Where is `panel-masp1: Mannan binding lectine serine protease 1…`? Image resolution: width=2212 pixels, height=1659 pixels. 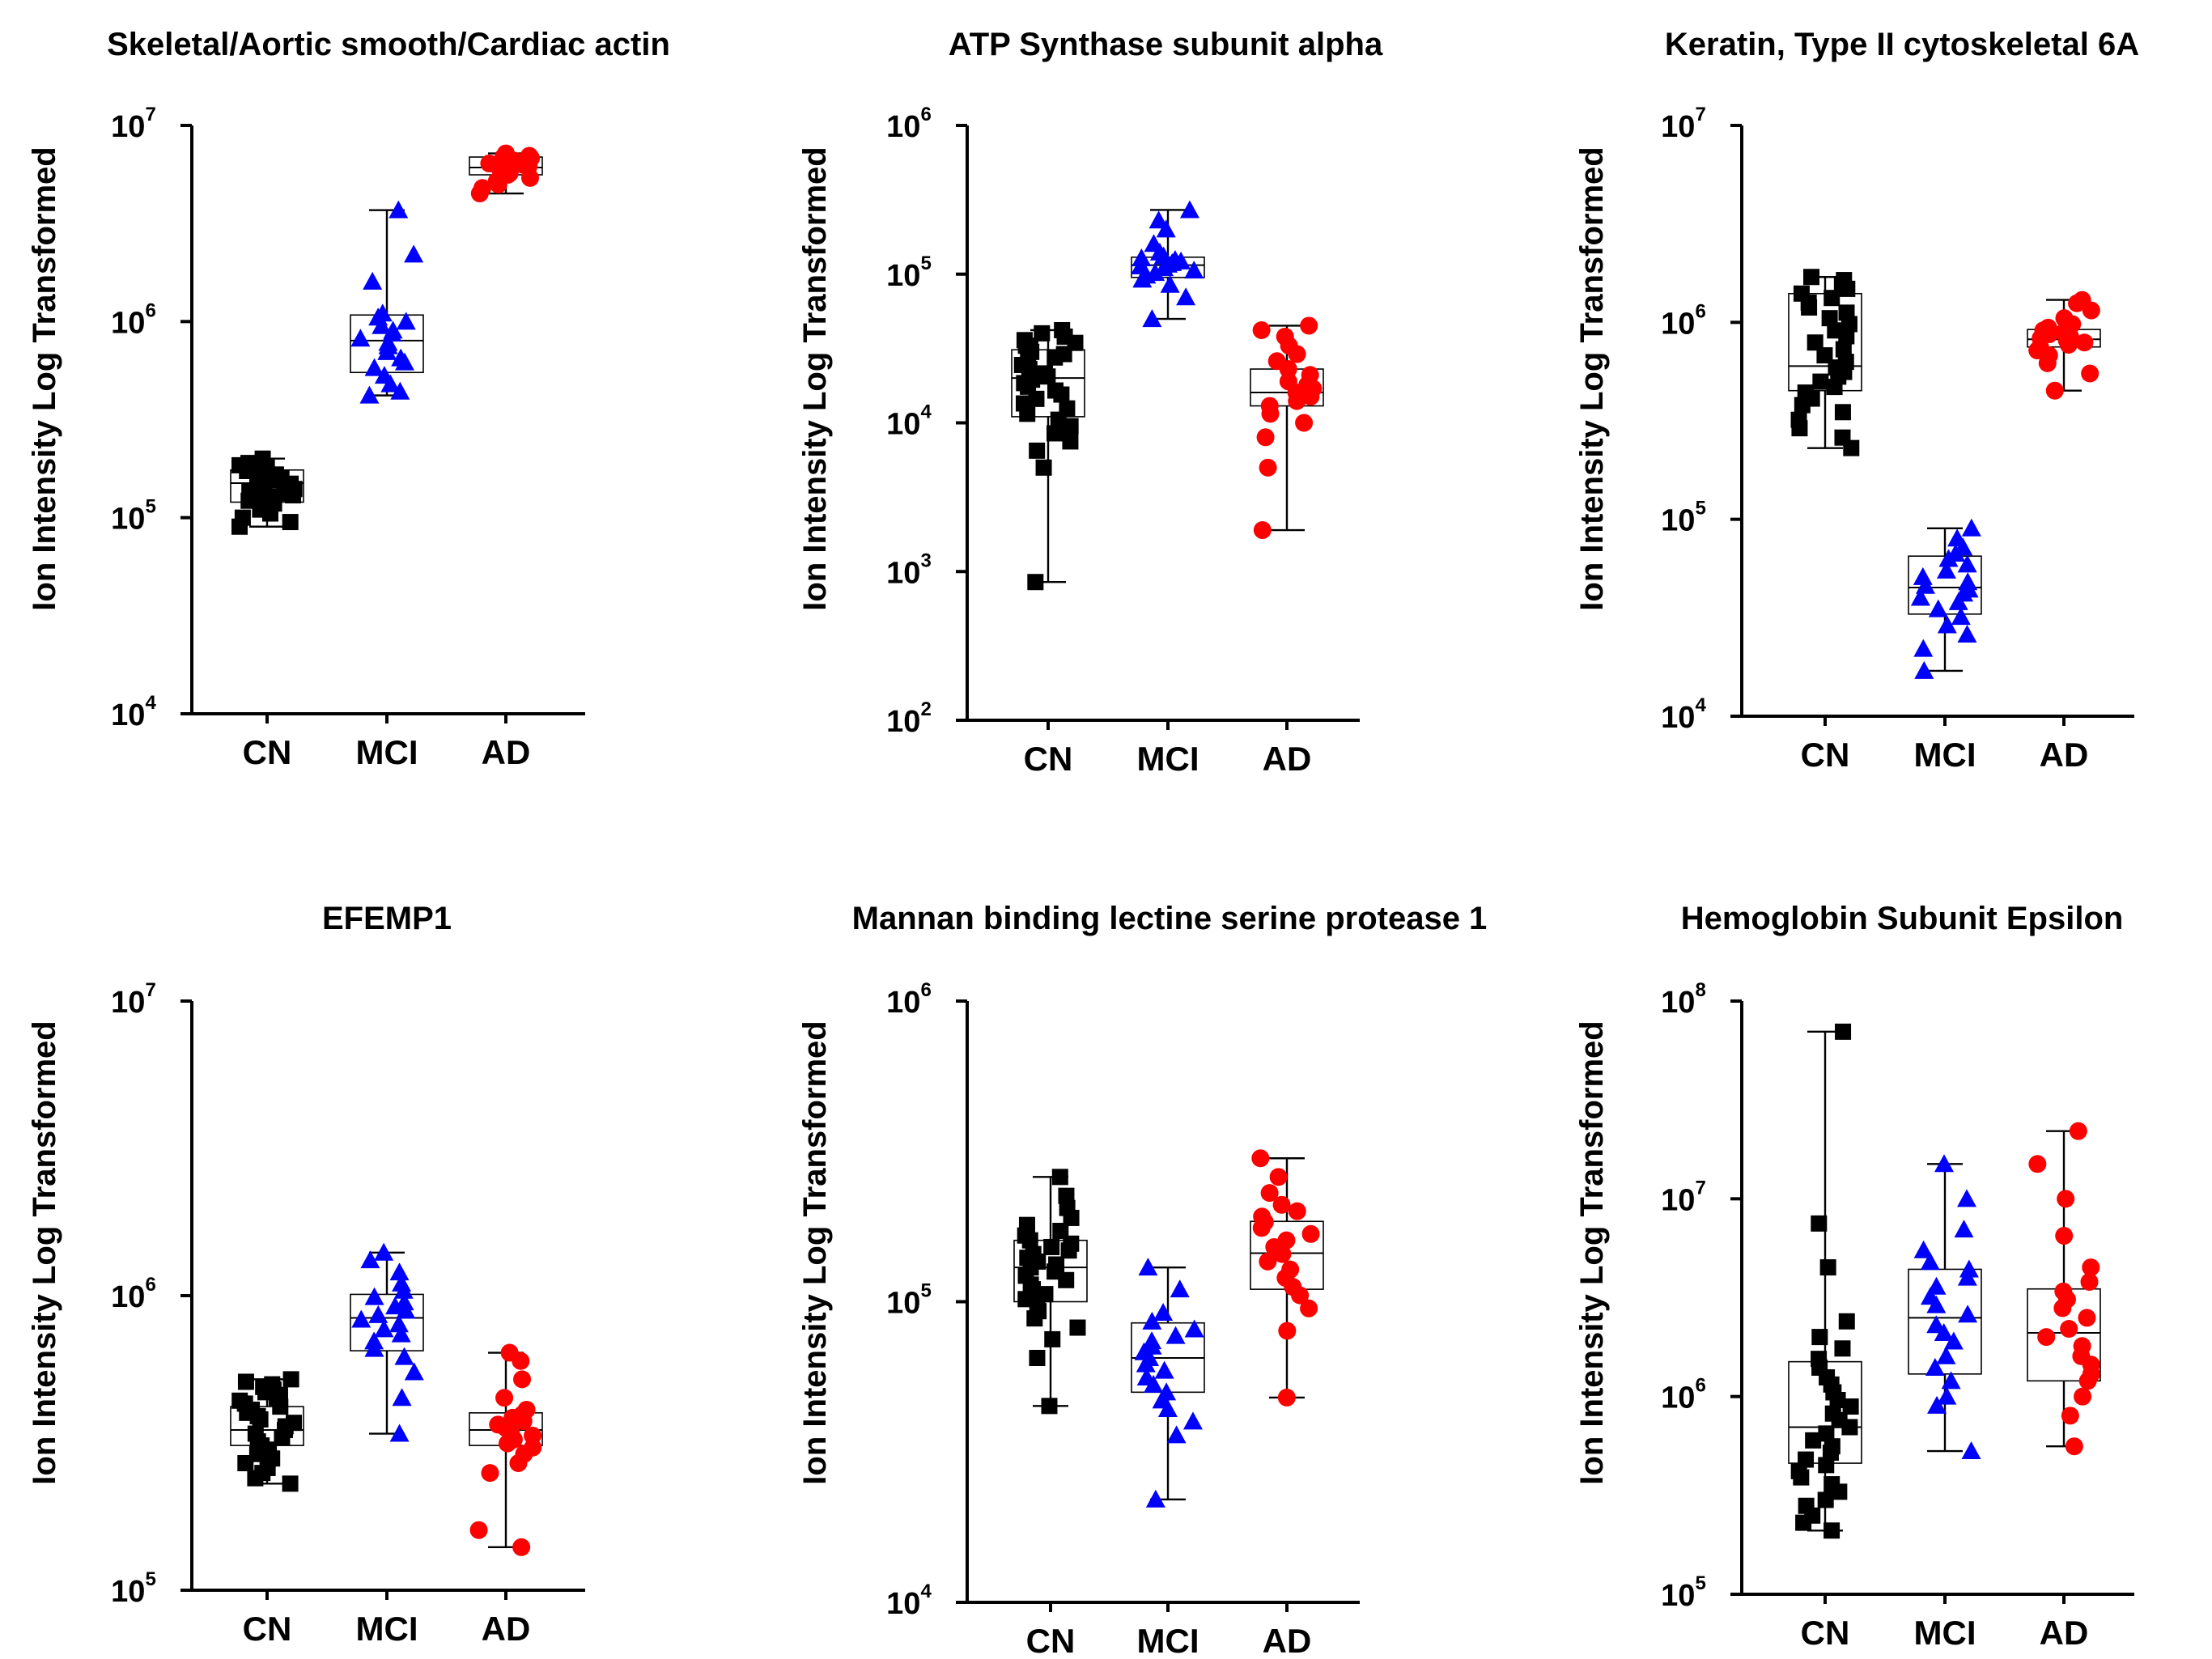
panel-masp1: Mannan binding lectine serine protease 1… is located at coordinates (1142, 1280).